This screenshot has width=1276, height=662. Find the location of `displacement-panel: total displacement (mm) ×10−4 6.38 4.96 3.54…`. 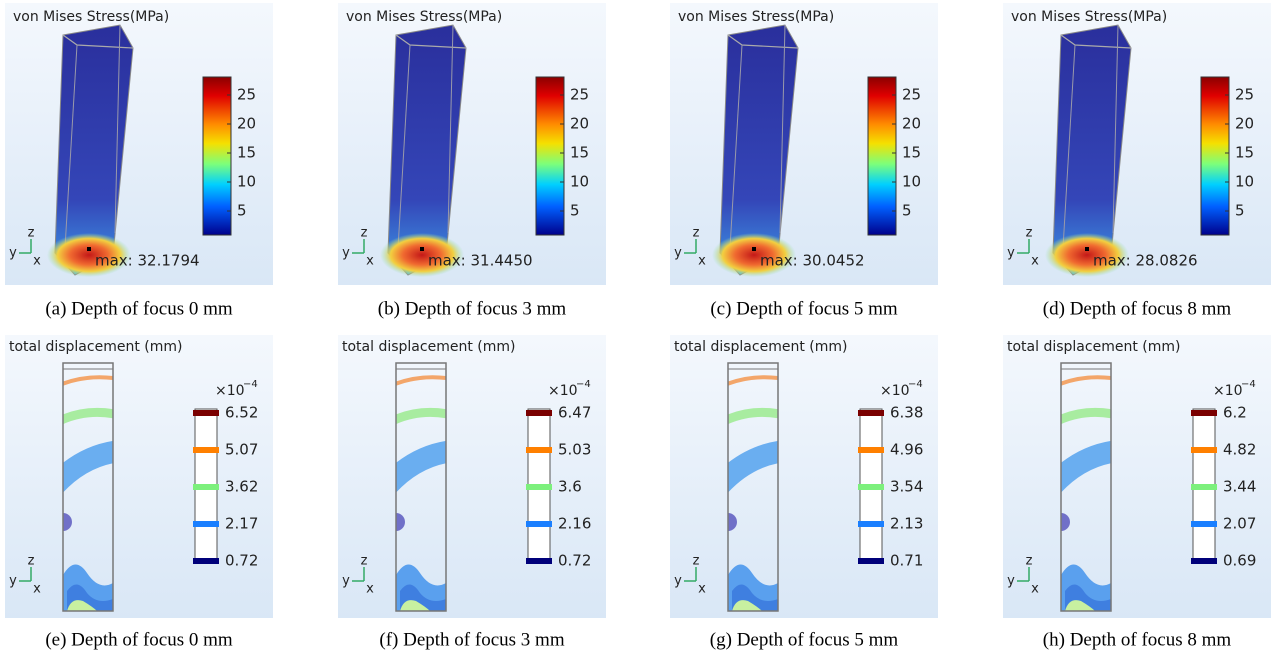

displacement-panel: total displacement (mm) ×10−4 6.38 4.96 3.54… is located at coordinates (804, 476).